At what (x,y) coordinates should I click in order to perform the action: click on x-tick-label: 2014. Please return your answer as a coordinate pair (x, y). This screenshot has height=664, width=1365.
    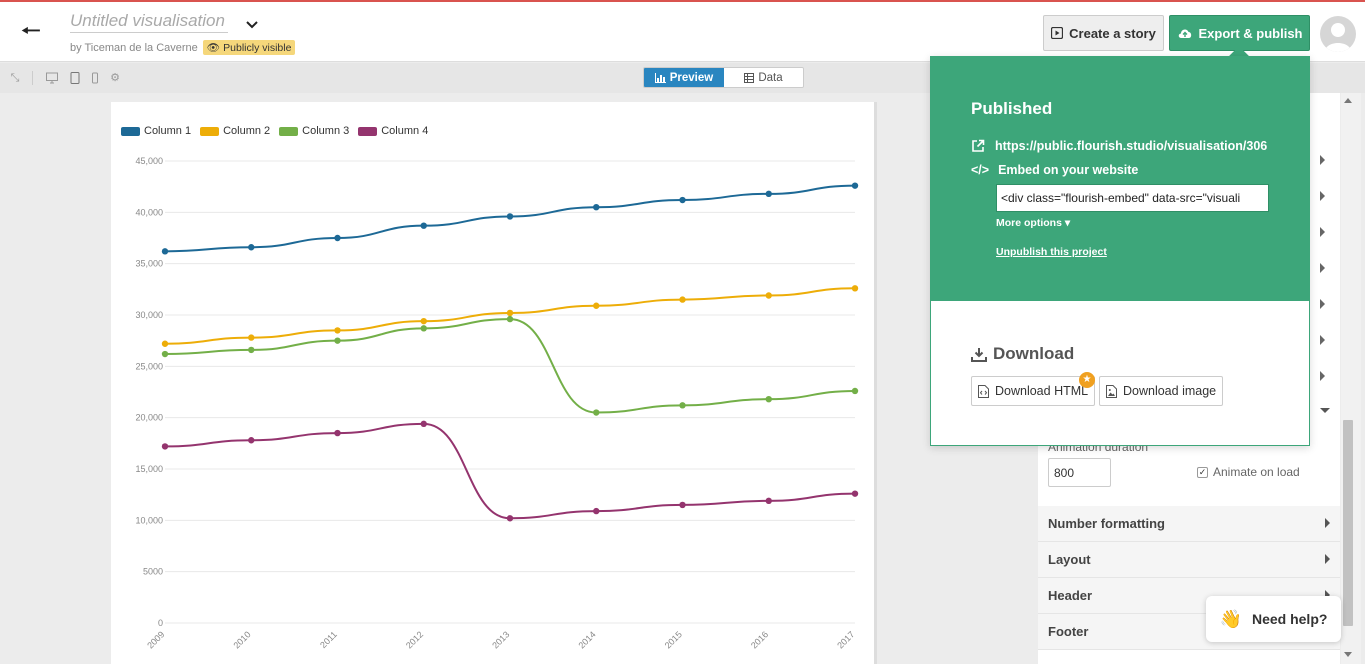
    Looking at the image, I should click on (586, 639).